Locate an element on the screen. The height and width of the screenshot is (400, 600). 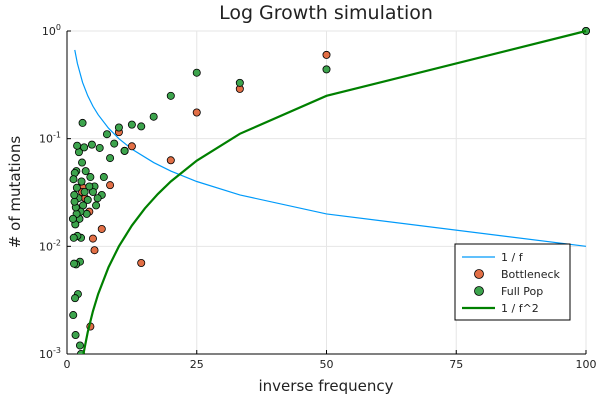
legend: 1 / f Bottleneck Full Pop 1 / f^2 is located at coordinates (512, 282).